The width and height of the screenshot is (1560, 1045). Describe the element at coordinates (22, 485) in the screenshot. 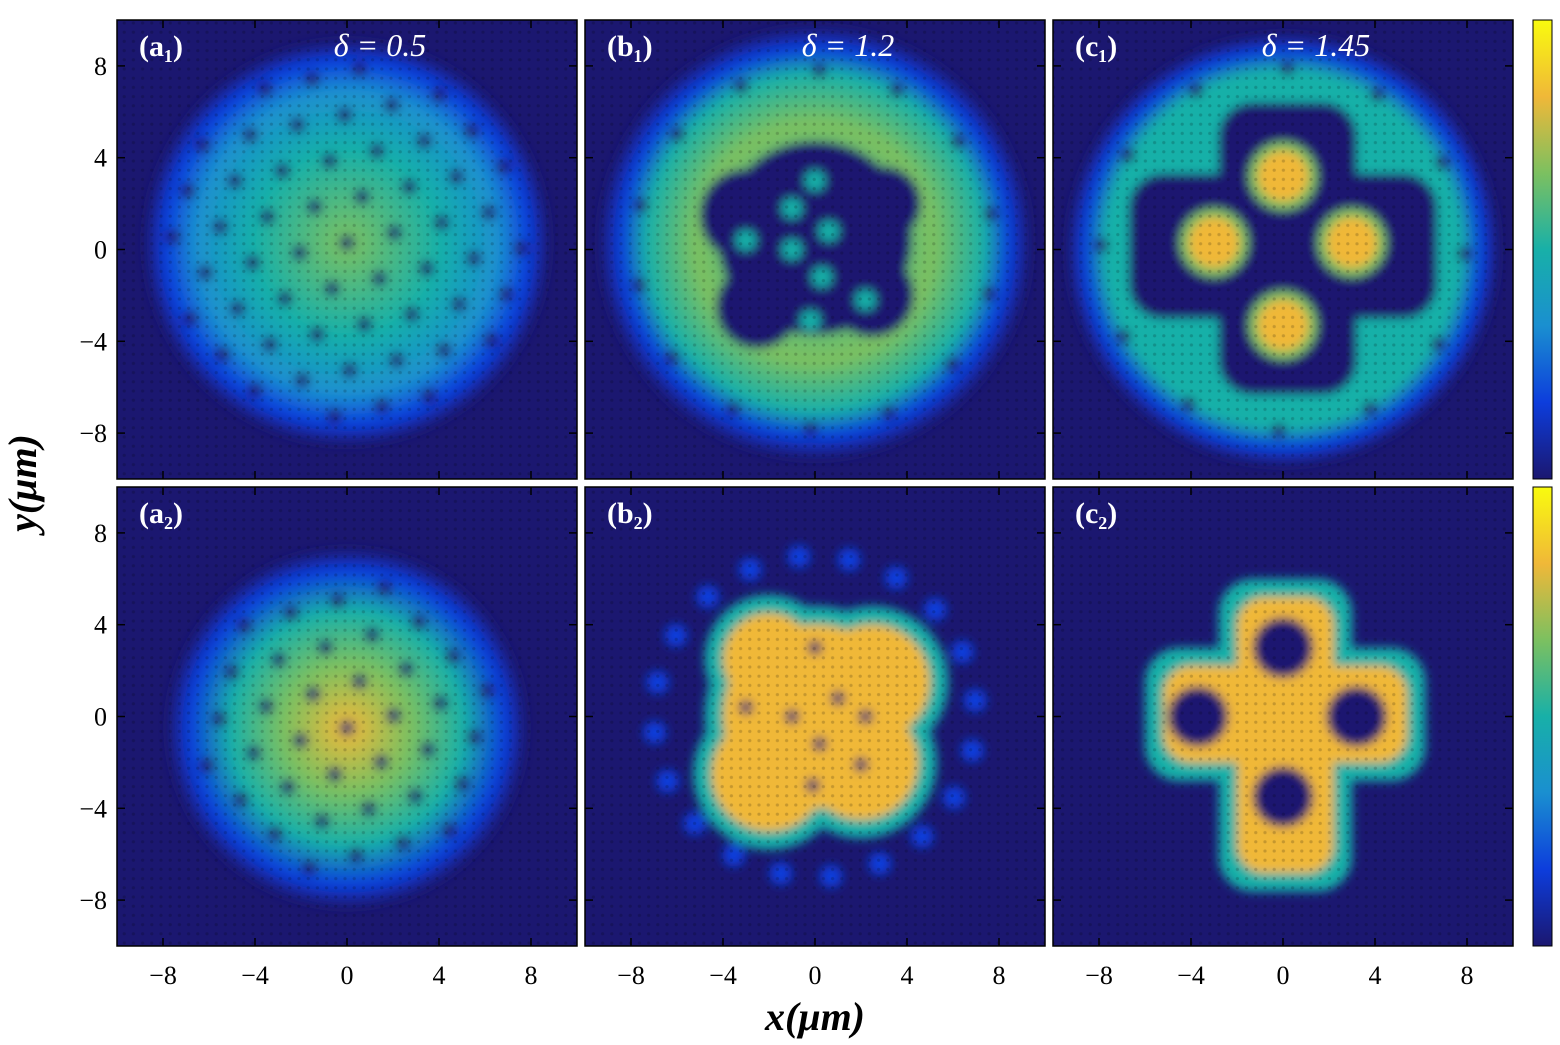

I see `y-axis-label: y(μm)` at that location.